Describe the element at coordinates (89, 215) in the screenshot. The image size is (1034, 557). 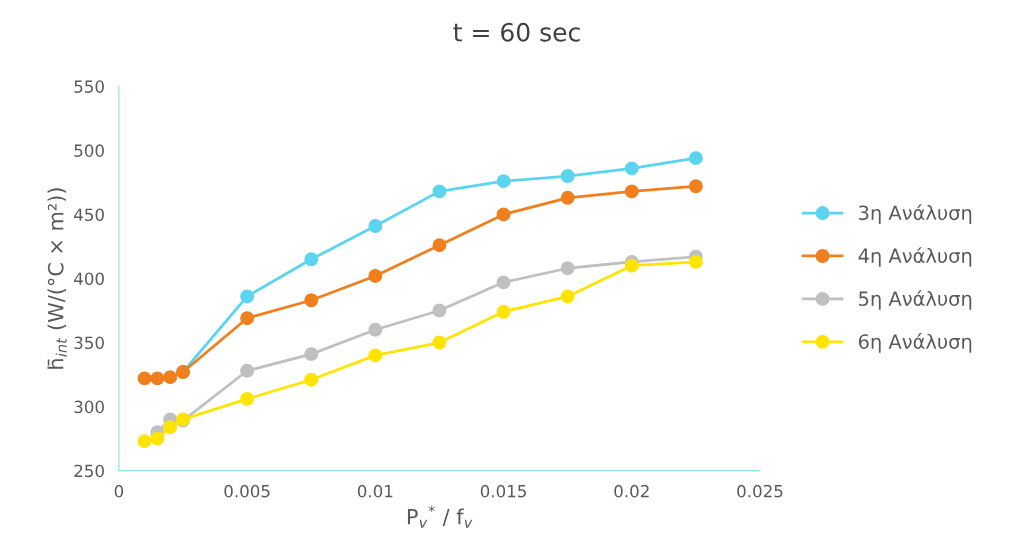
I see `y-tick-label: 450` at that location.